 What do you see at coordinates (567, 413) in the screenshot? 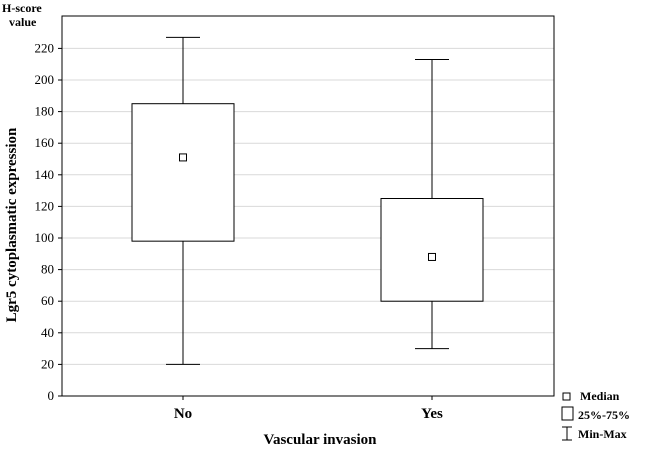
I see `legend-iqr-marker` at bounding box center [567, 413].